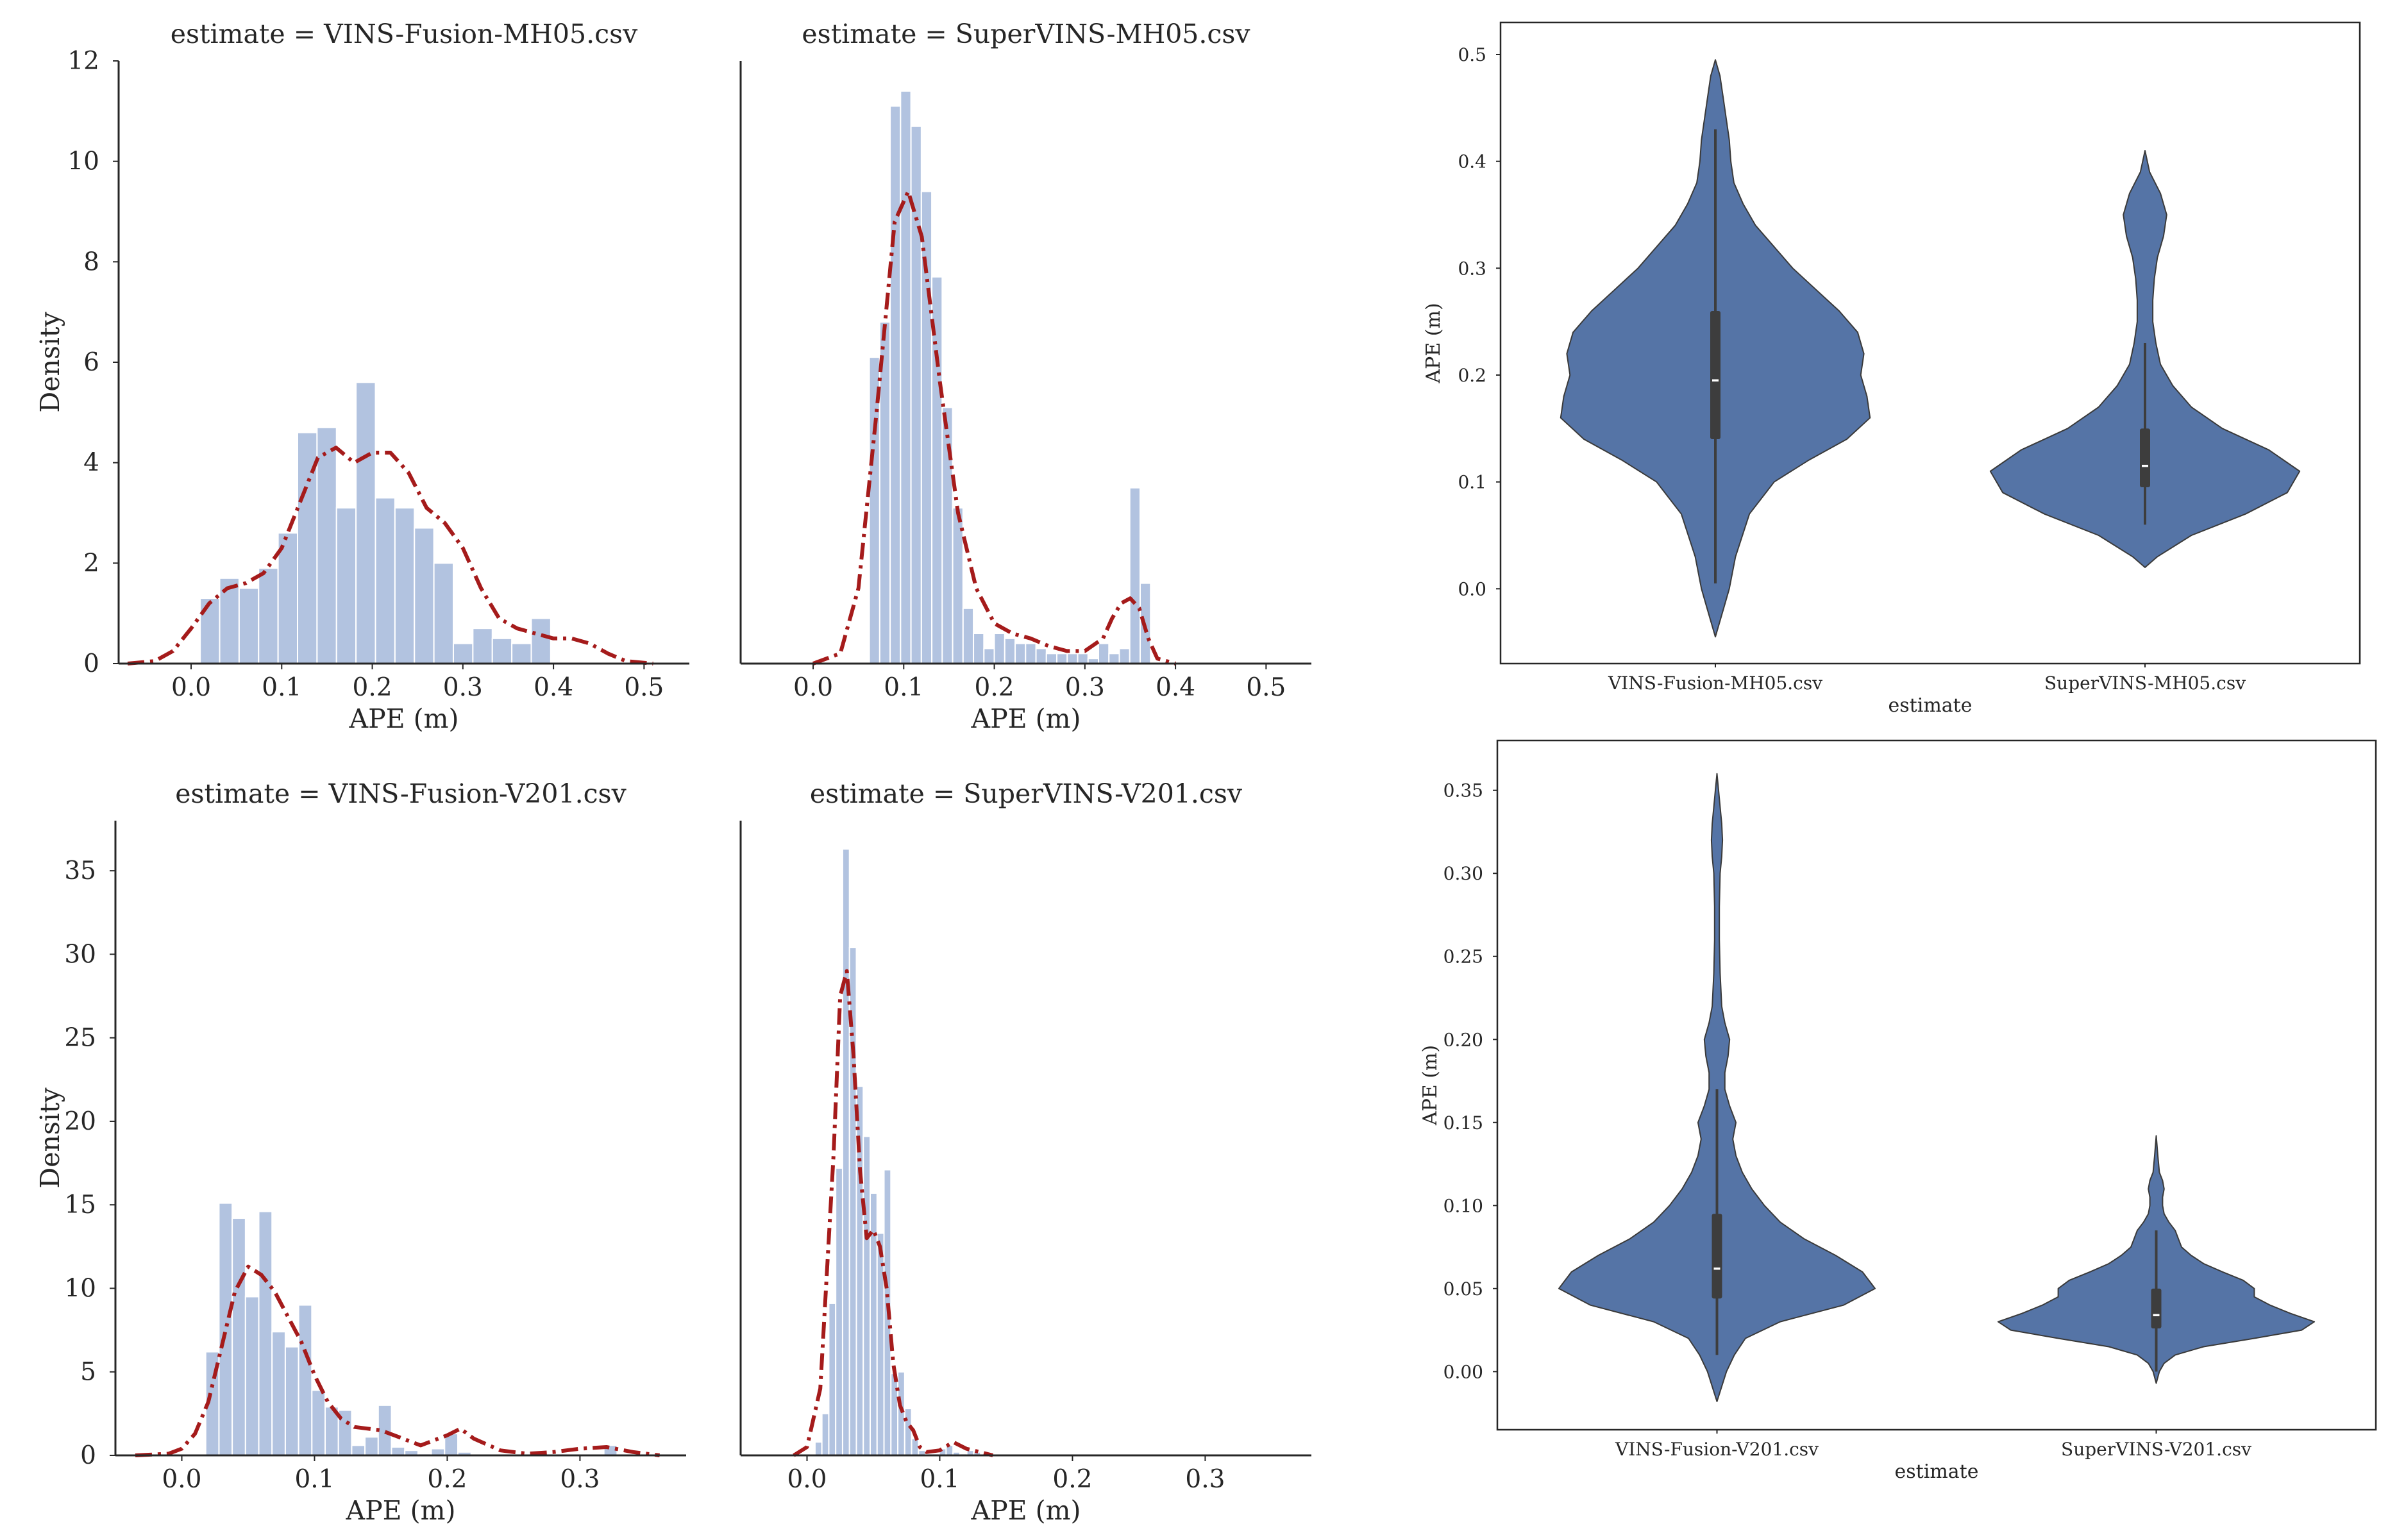 The height and width of the screenshot is (1540, 2406). Describe the element at coordinates (2145, 683) in the screenshot. I see `x-tick-label: SuperVINS-MH05.csv` at that location.